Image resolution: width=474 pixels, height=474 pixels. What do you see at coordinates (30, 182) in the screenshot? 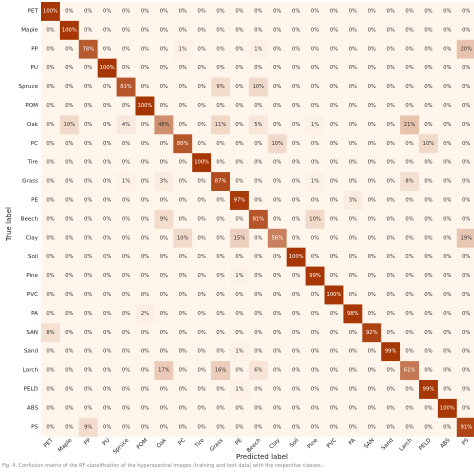
I see `y-tick-label: Grass` at bounding box center [30, 182].